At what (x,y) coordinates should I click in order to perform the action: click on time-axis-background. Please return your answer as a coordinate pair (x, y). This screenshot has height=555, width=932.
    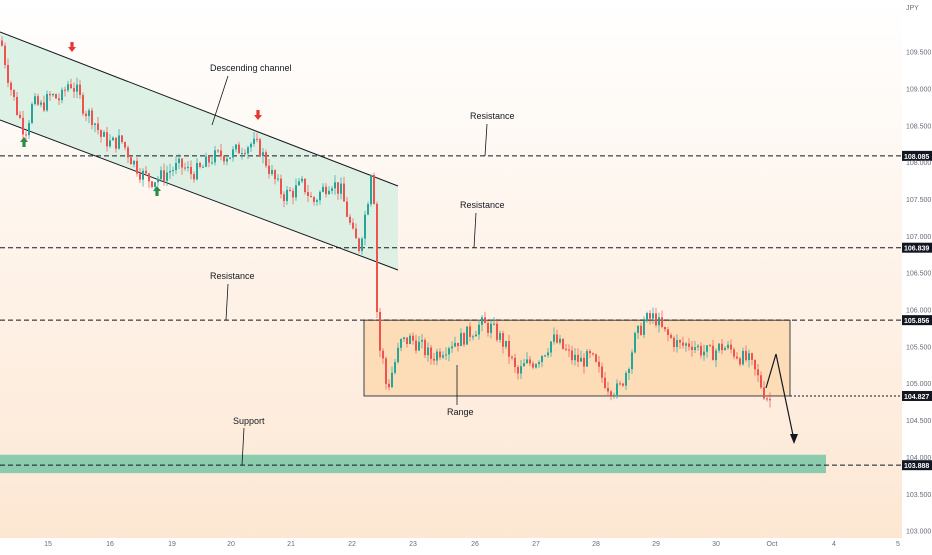
    Looking at the image, I should click on (451, 544).